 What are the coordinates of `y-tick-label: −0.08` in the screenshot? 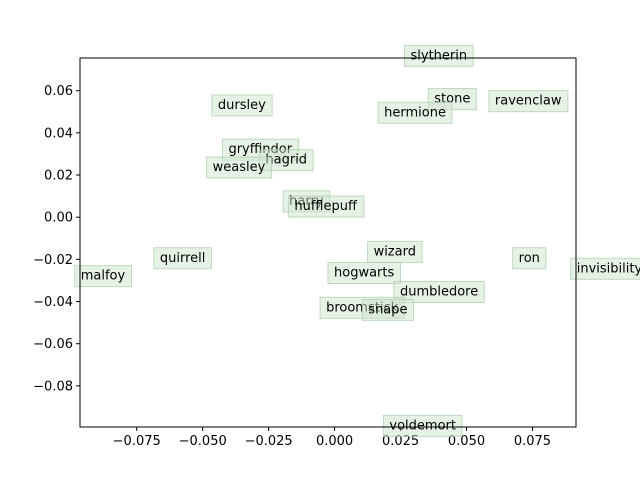 It's located at (53, 386).